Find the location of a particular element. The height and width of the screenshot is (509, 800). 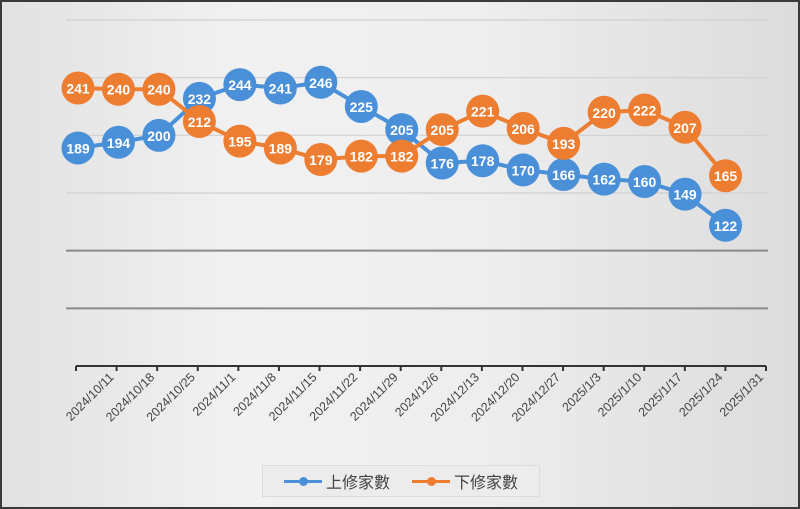

data-label: 244 is located at coordinates (240, 85).